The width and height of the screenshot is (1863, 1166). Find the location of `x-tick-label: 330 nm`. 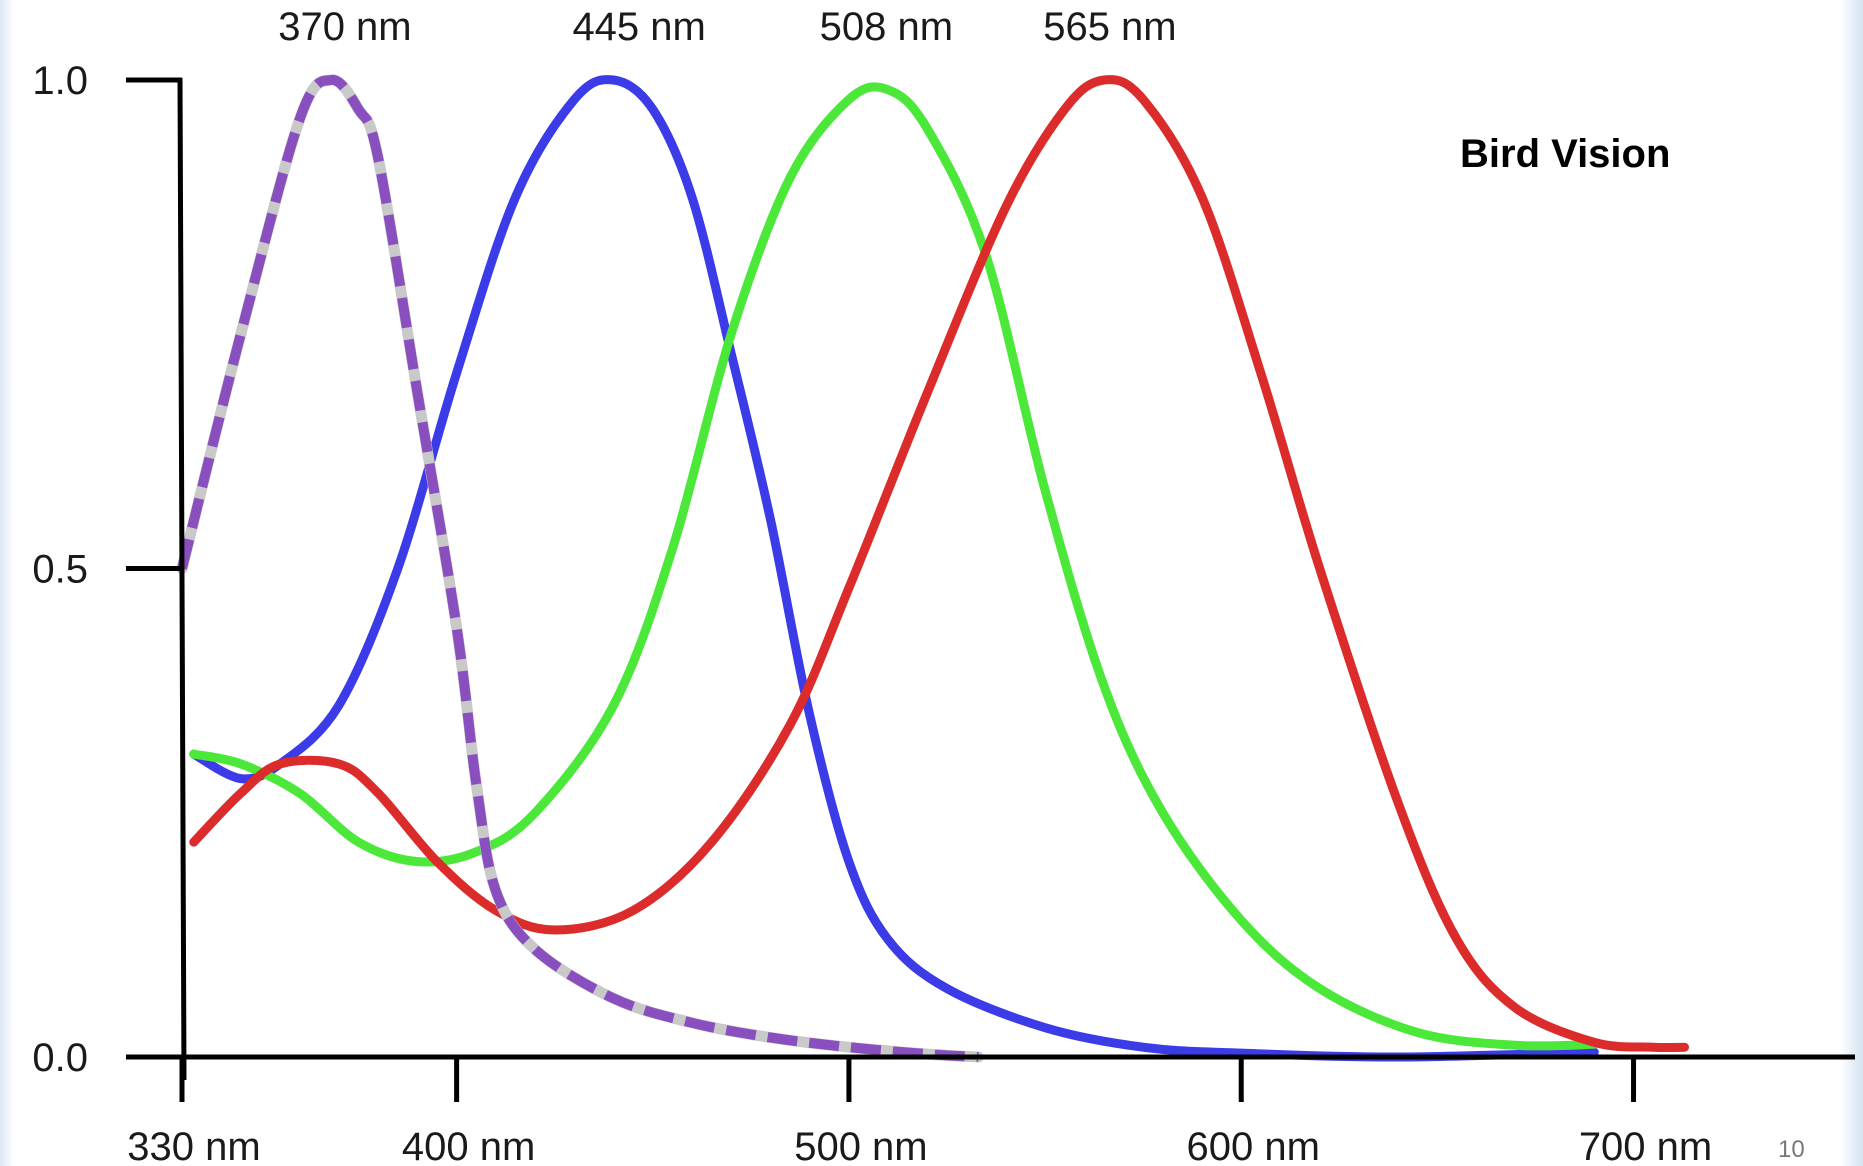

x-tick-label: 330 nm is located at coordinates (193, 1145).